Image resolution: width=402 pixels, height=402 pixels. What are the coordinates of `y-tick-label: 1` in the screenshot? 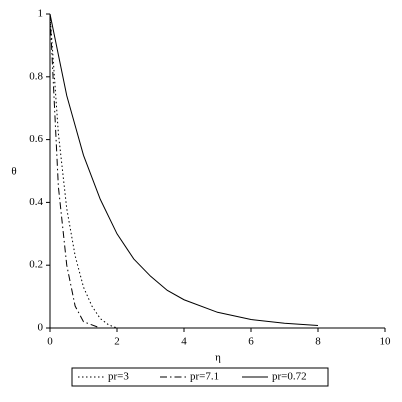 It's located at (41, 14).